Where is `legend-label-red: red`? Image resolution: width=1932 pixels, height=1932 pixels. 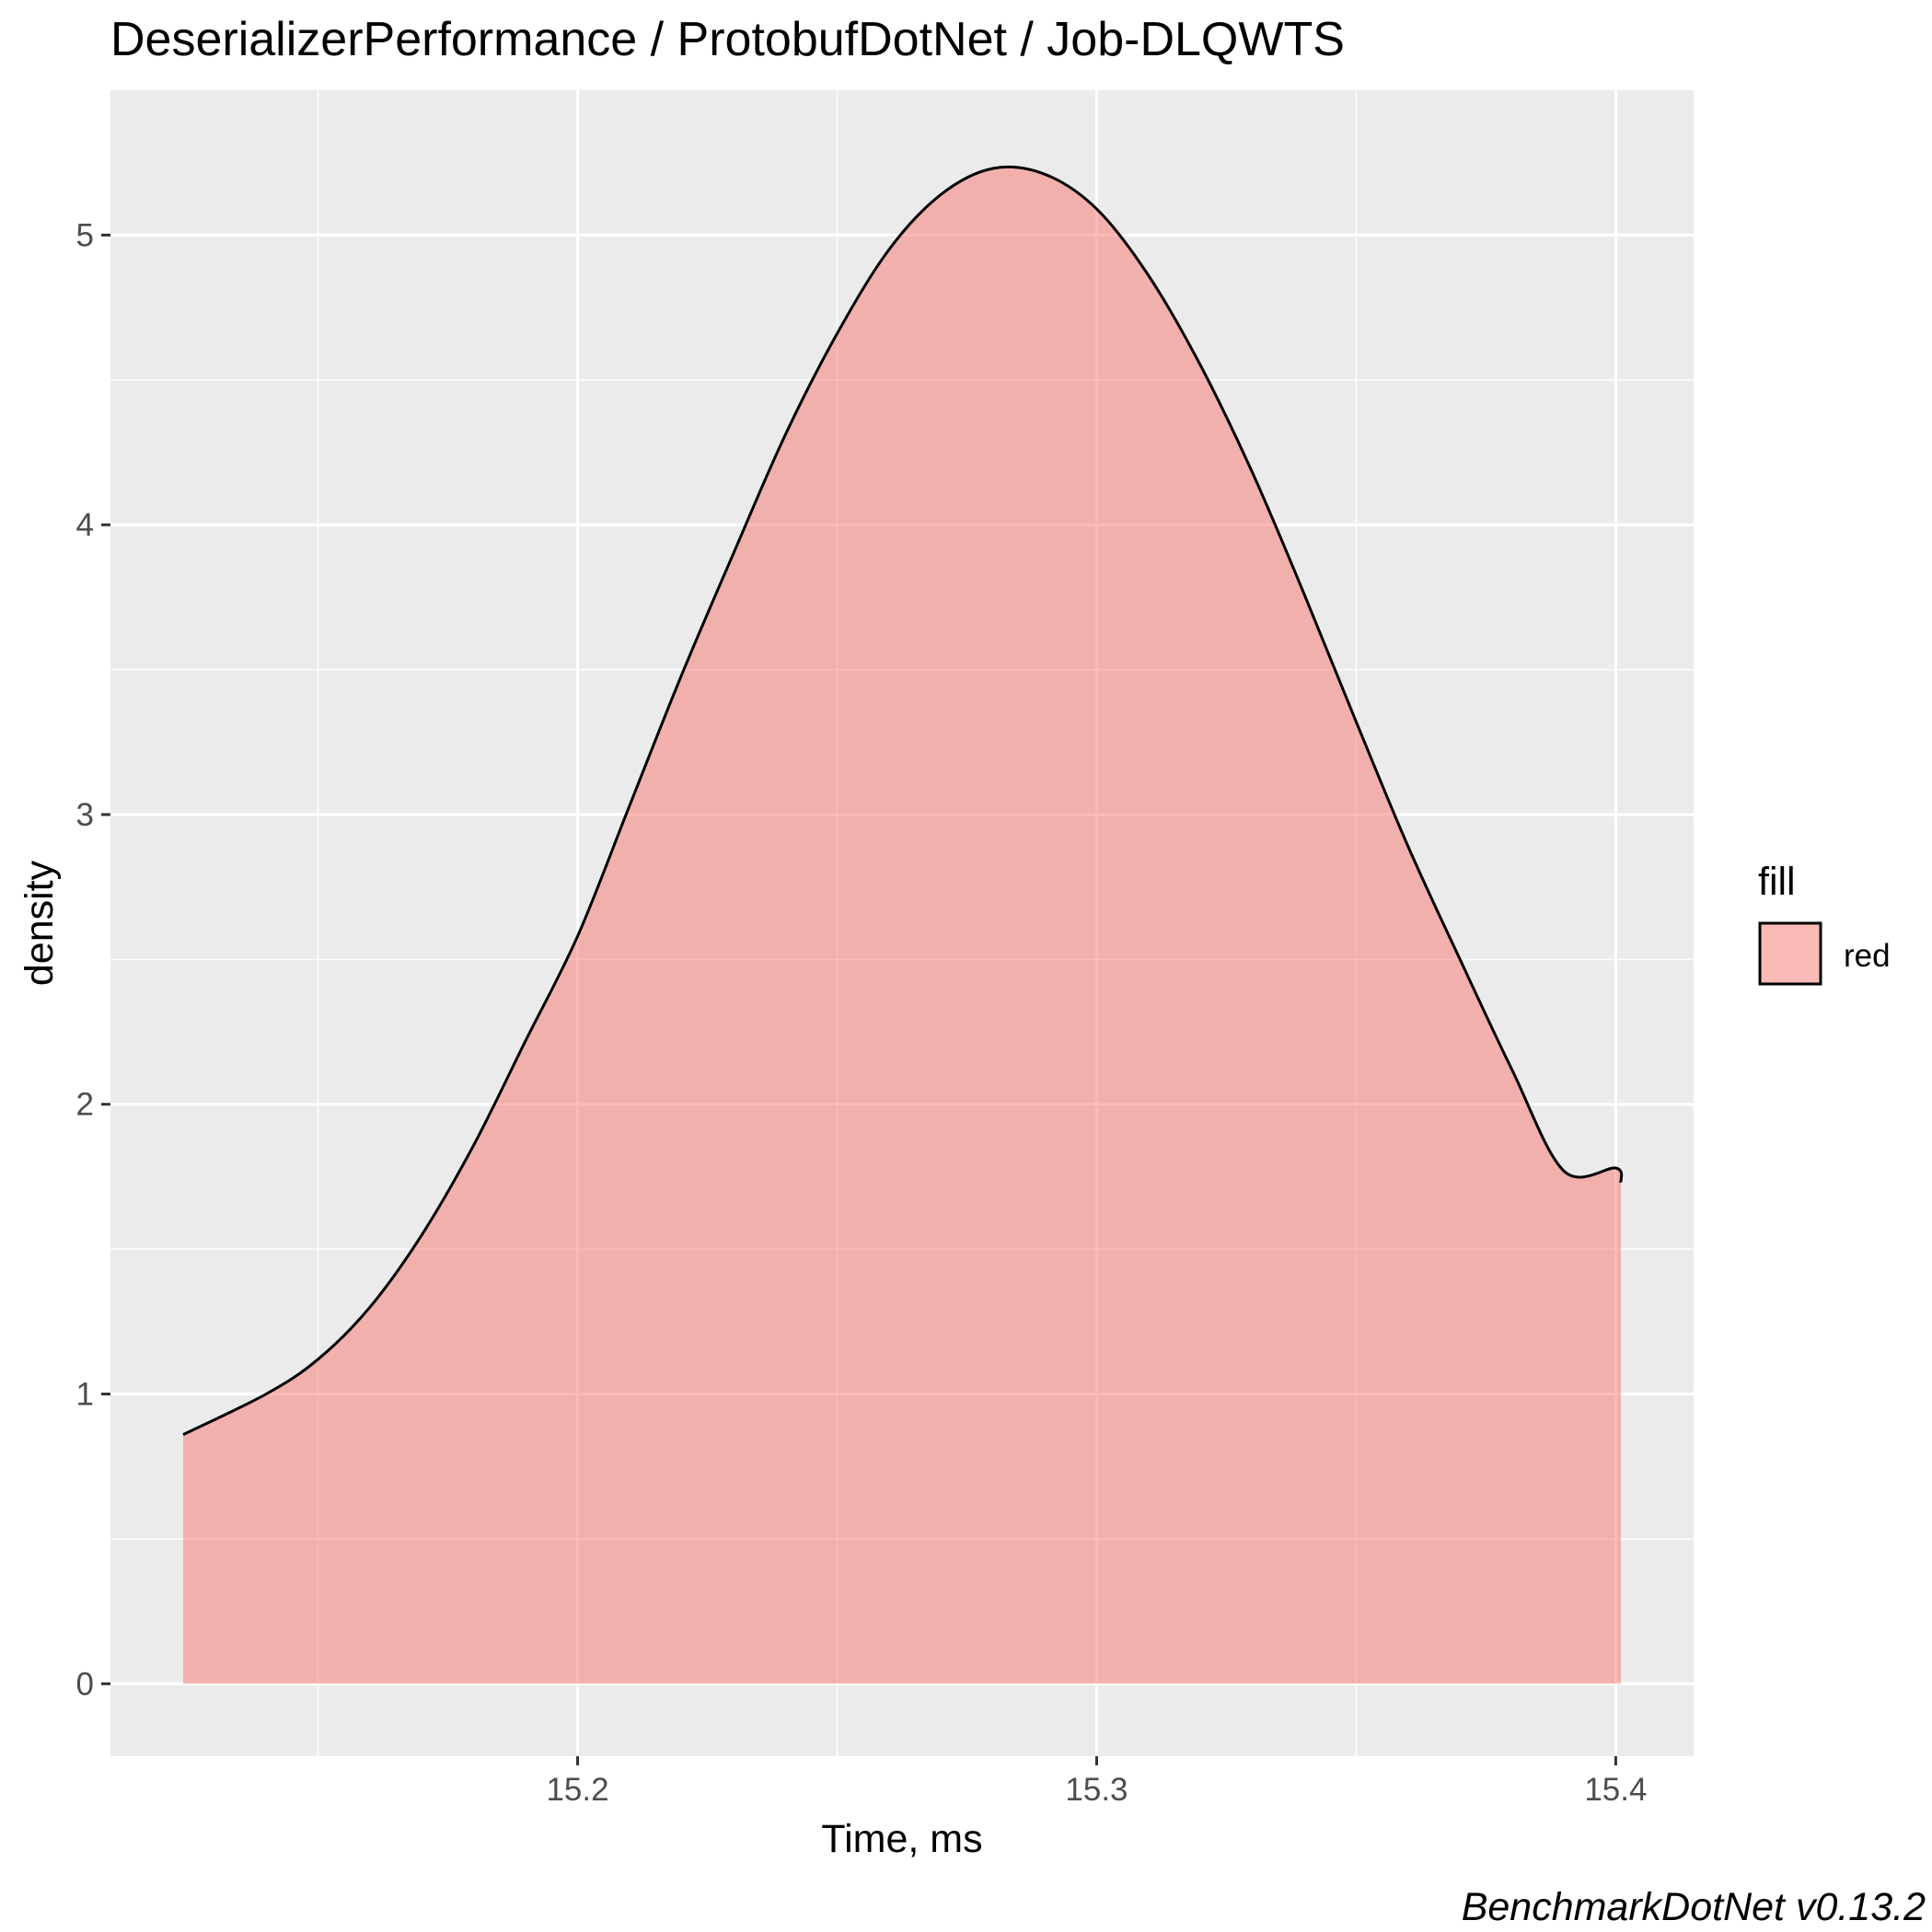 legend-label-red: red is located at coordinates (1868, 956).